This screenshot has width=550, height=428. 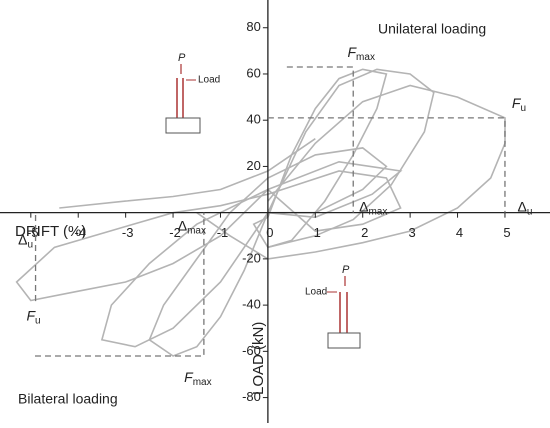 What do you see at coordinates (412, 232) in the screenshot?
I see `x-tick-label: 3` at bounding box center [412, 232].